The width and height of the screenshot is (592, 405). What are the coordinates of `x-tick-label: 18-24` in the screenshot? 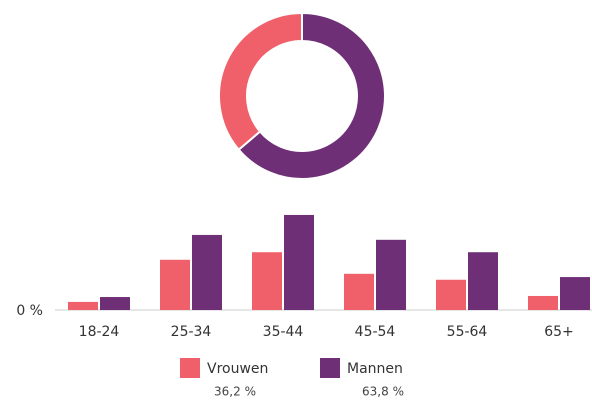 It's located at (99, 332).